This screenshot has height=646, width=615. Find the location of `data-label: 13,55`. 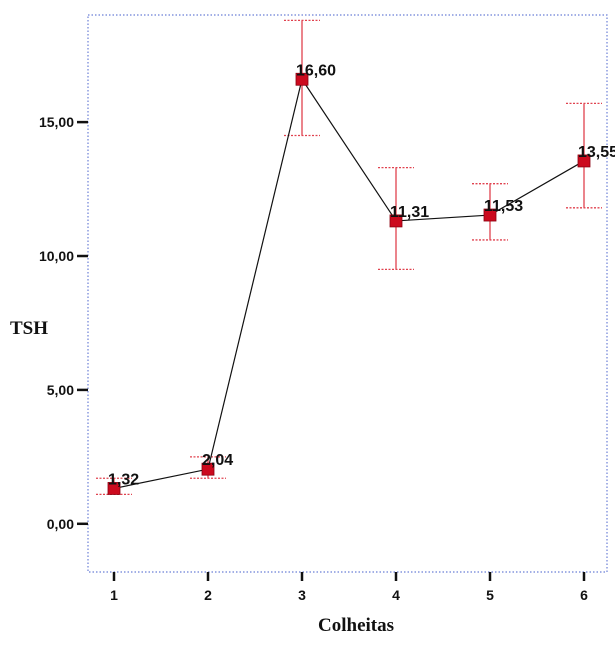

data-label: 13,55 is located at coordinates (596, 152).